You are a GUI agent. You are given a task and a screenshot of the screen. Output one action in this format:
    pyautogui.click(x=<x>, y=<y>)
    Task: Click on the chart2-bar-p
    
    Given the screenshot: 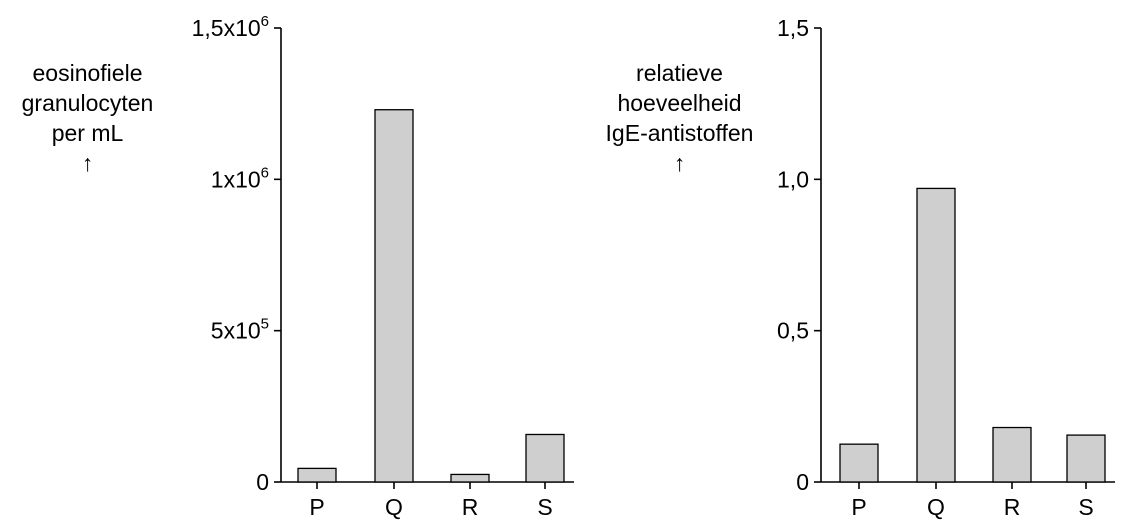 What is the action you would take?
    pyautogui.click(x=859, y=463)
    